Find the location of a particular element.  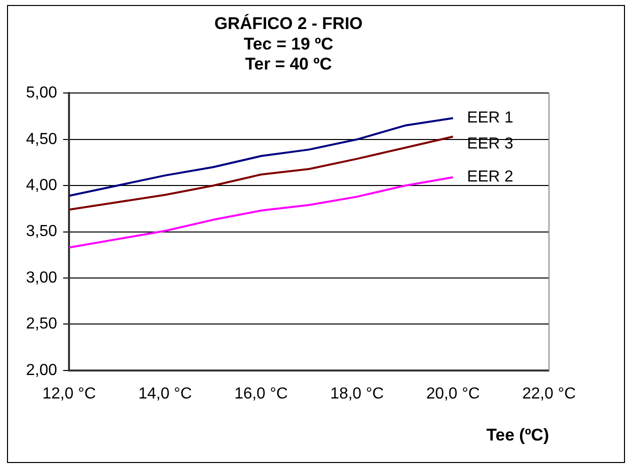

x-tick-label: 18,0 °C is located at coordinates (357, 393).